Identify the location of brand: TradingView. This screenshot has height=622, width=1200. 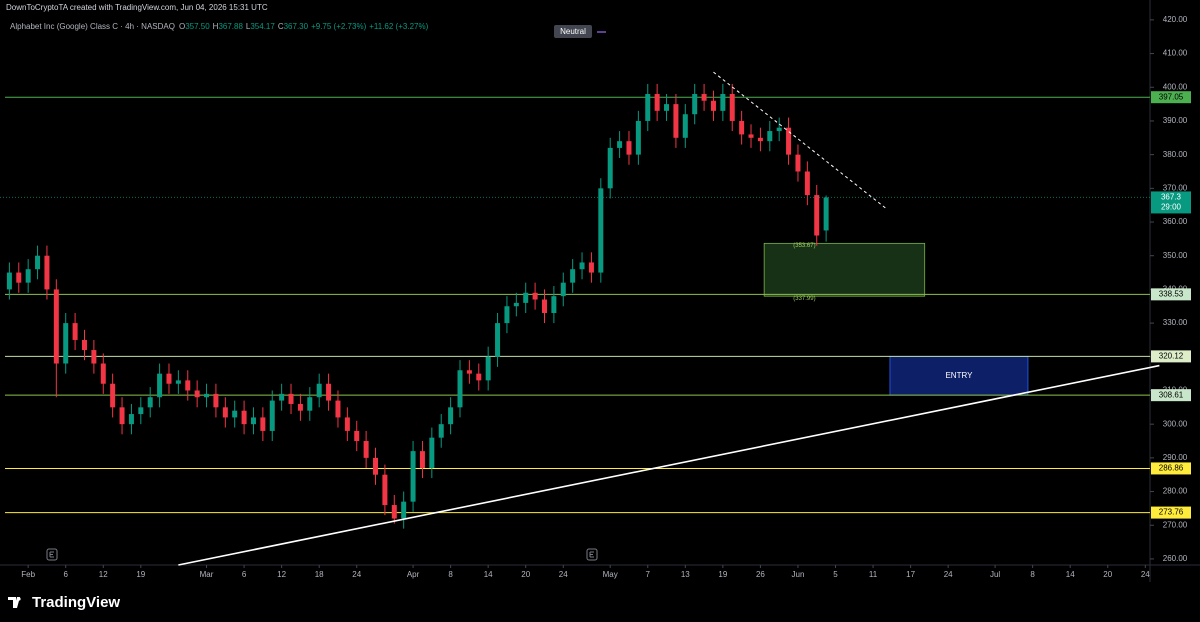
(76, 602).